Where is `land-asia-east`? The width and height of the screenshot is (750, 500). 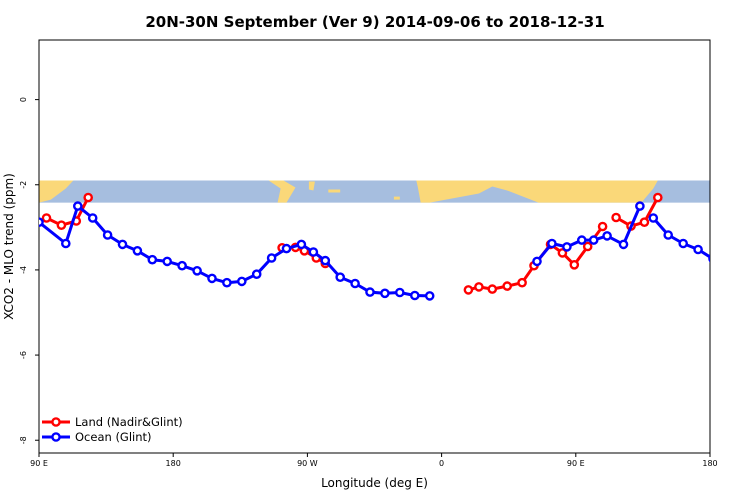 land-asia-east is located at coordinates (56, 191).